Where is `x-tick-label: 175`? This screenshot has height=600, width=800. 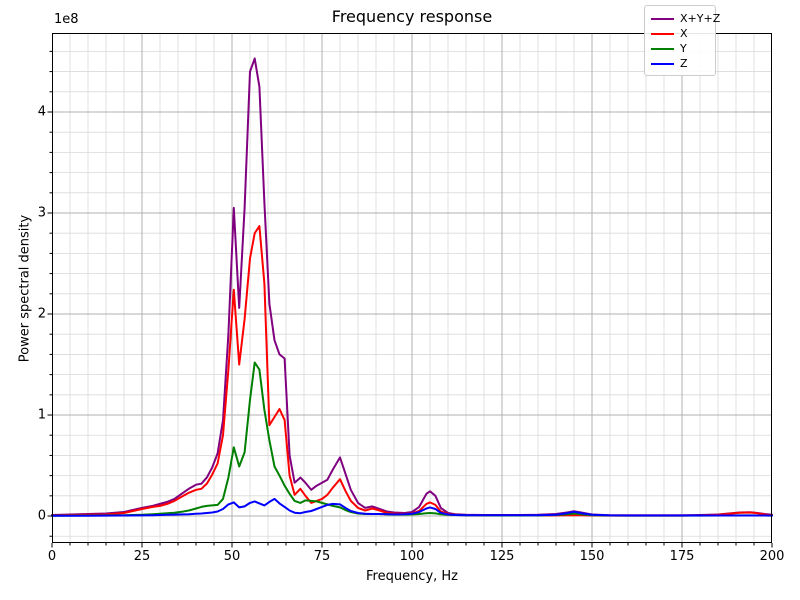 x-tick-label: 175 is located at coordinates (682, 556).